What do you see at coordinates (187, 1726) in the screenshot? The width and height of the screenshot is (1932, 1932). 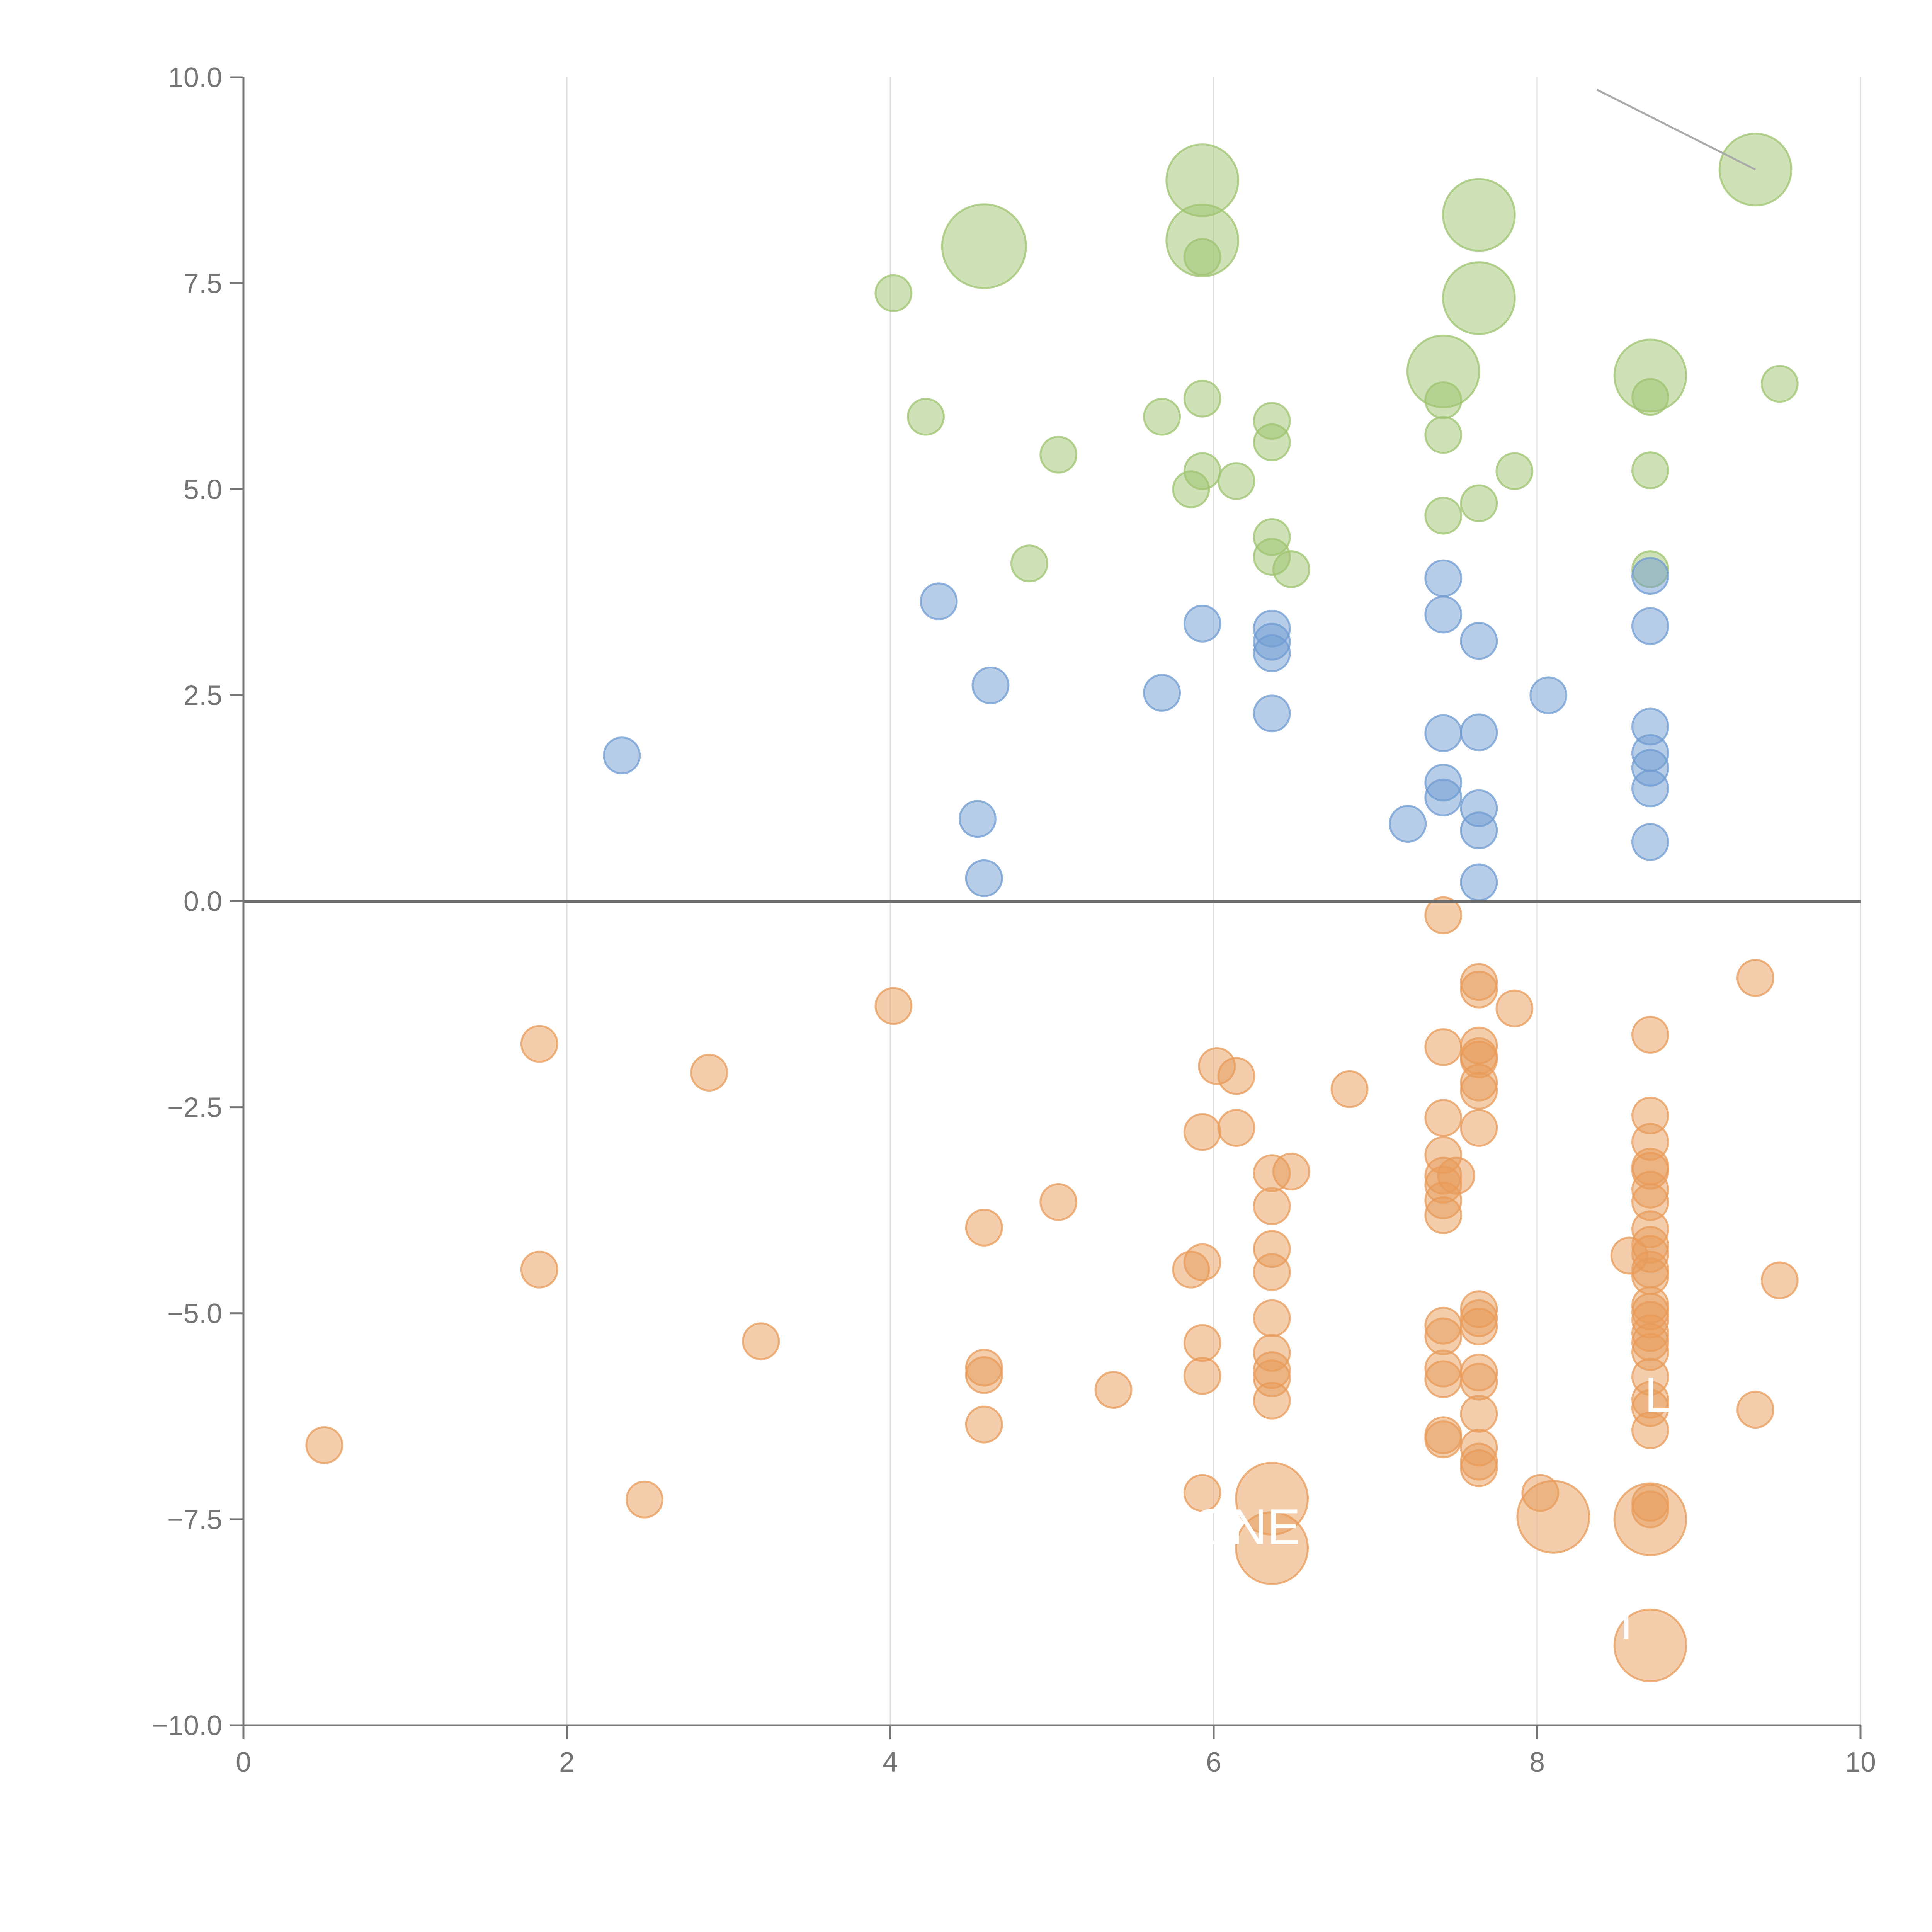 I see `y-tick-label: −10.0` at bounding box center [187, 1726].